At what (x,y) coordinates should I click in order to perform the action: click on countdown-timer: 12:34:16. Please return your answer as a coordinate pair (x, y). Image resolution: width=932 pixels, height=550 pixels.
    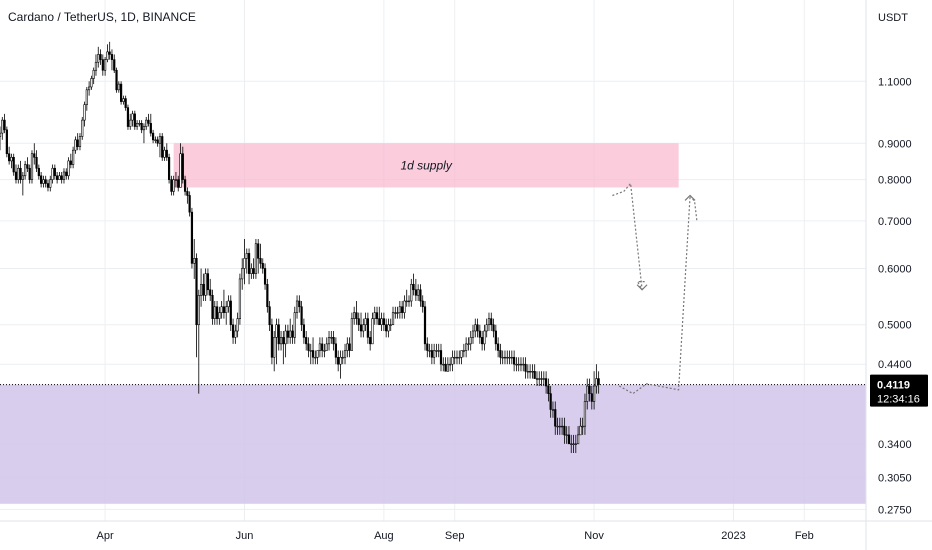
    Looking at the image, I should click on (898, 400).